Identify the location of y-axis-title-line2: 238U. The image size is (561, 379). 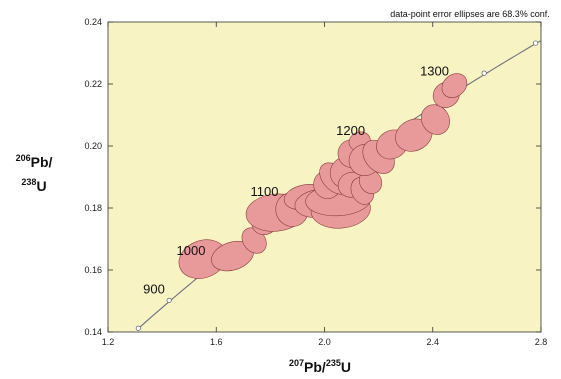
(33, 185).